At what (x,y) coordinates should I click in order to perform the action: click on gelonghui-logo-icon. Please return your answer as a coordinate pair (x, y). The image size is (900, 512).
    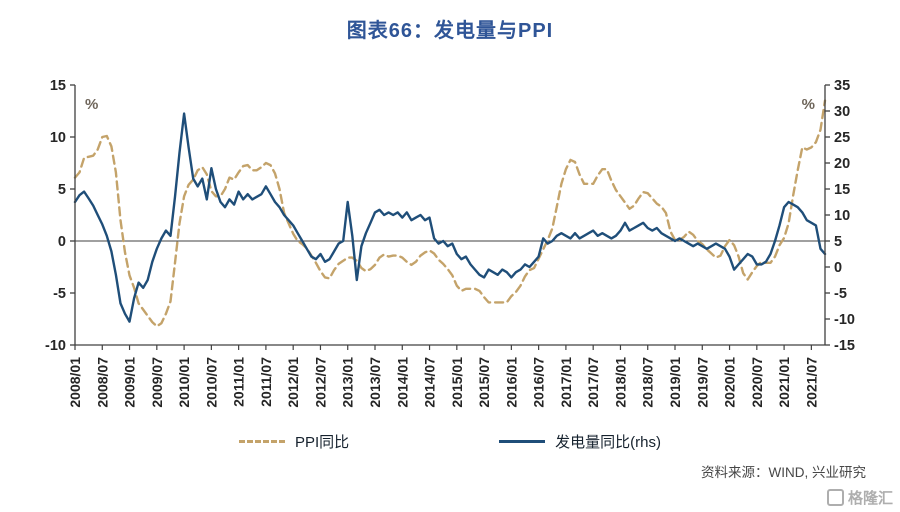
    Looking at the image, I should click on (835, 497).